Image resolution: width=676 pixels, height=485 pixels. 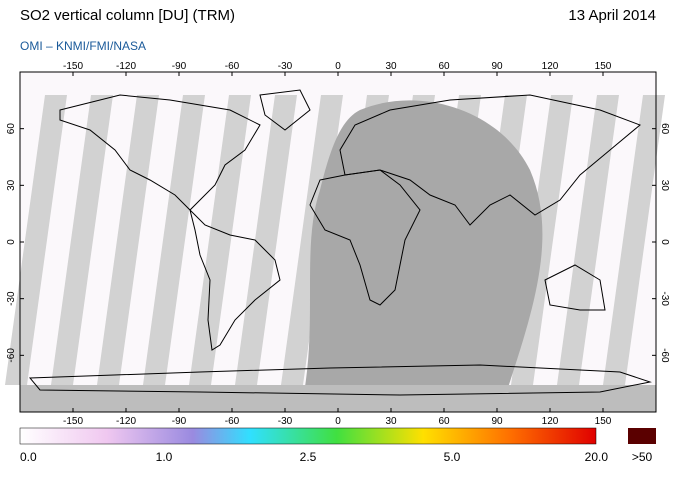 I want to click on lat-label-right: 60, so click(x=664, y=129).